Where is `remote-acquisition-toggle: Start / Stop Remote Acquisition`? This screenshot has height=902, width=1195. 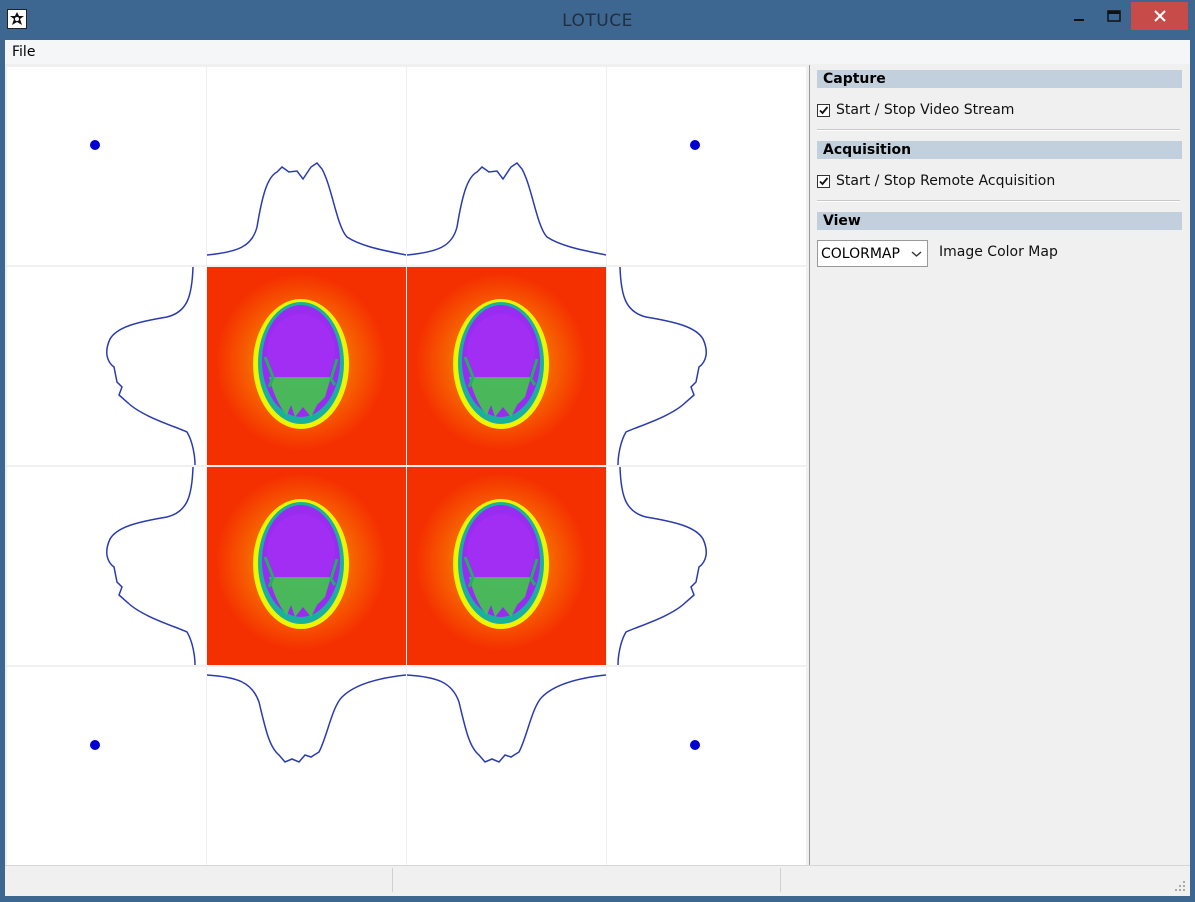
remote-acquisition-toggle: Start / Stop Remote Acquisition is located at coordinates (936, 181).